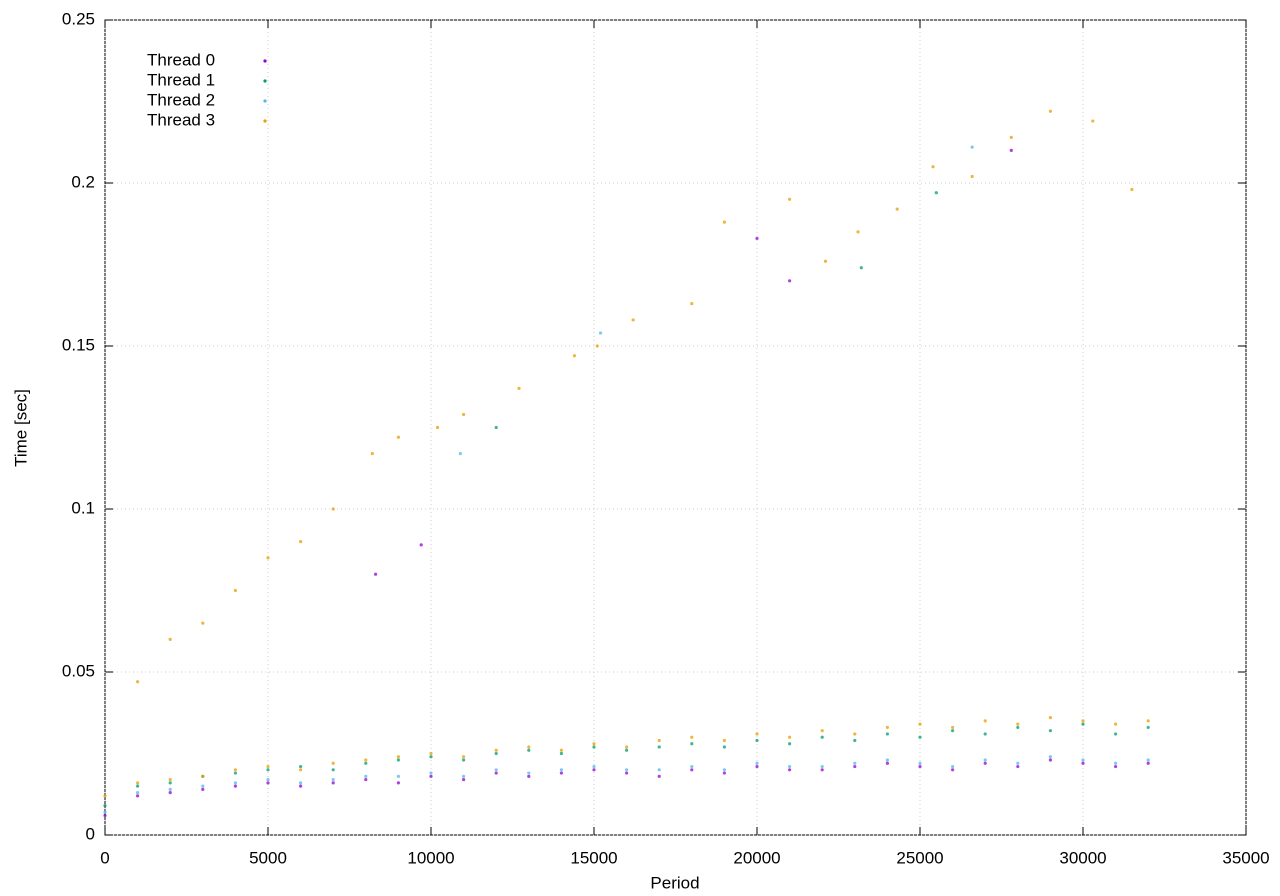 The width and height of the screenshot is (1280, 896). What do you see at coordinates (83, 181) in the screenshot?
I see `y-tick-label: 0.2` at bounding box center [83, 181].